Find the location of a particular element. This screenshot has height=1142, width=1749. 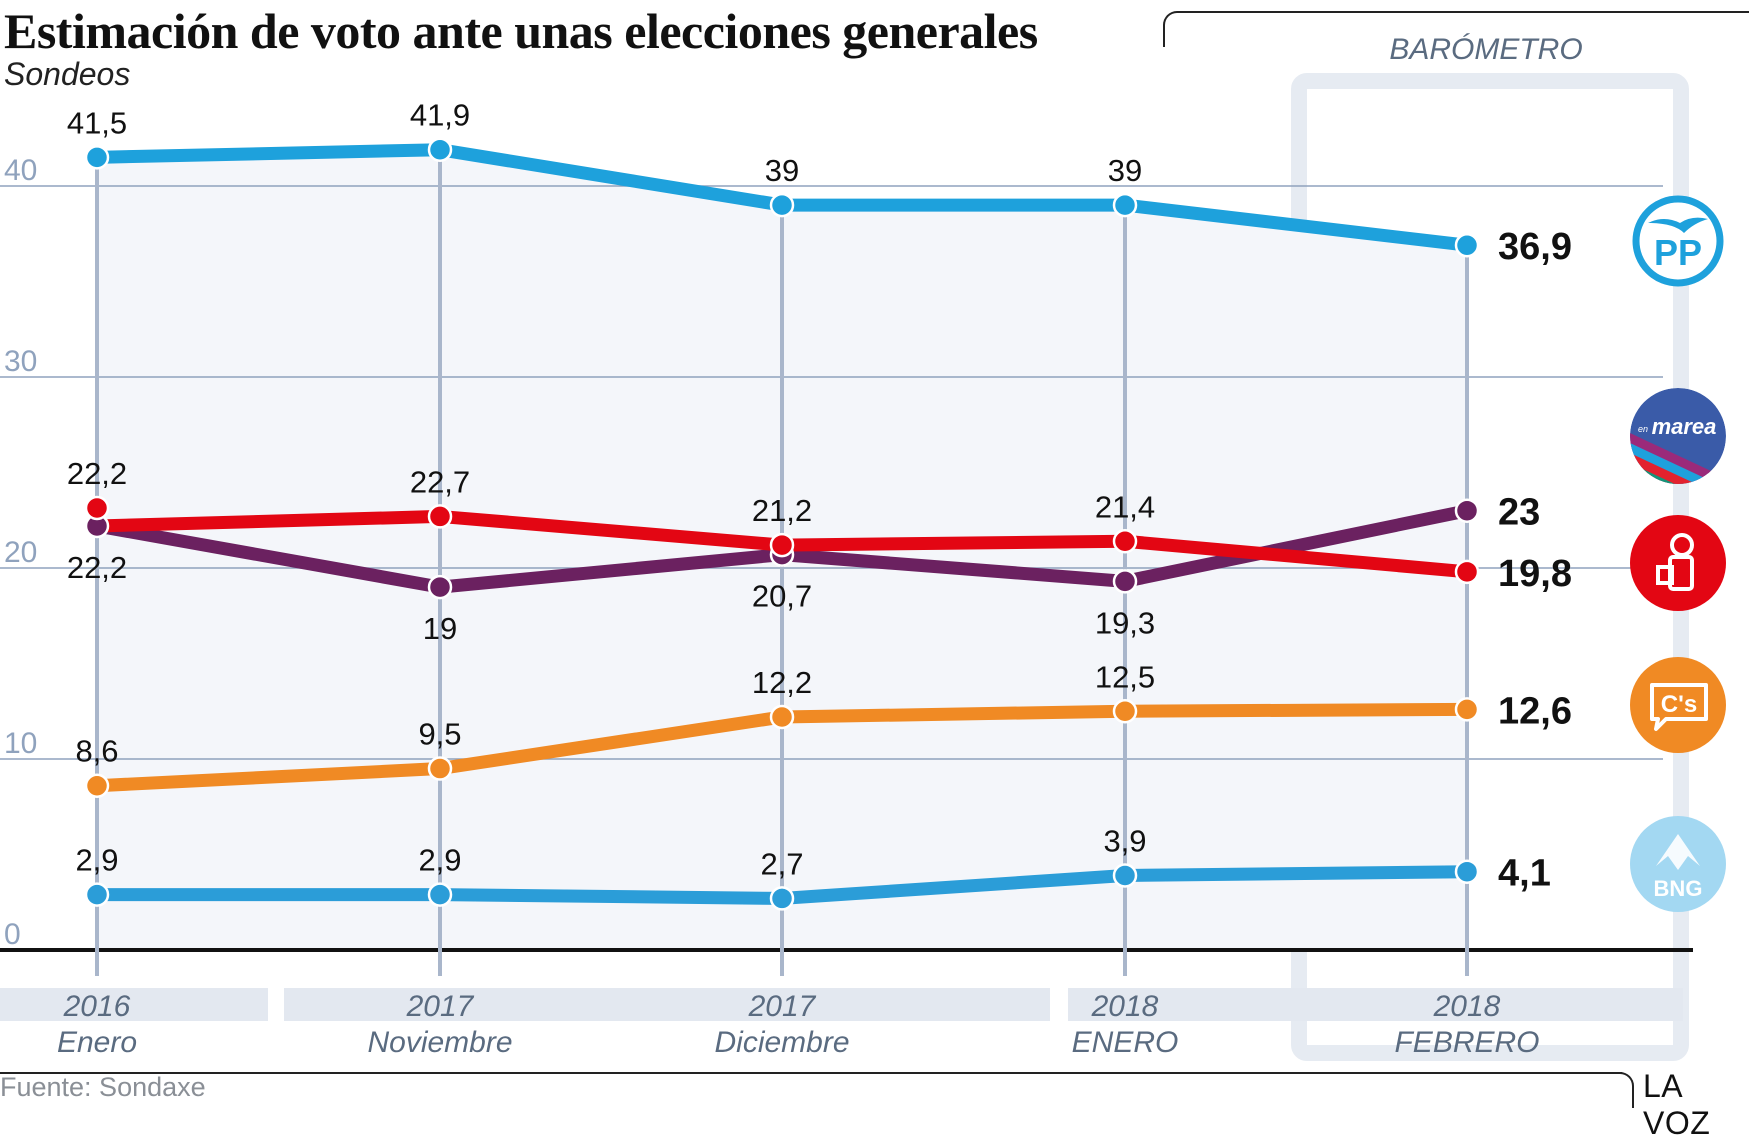

barometro-label: BARÓMETRO is located at coordinates (1486, 49).